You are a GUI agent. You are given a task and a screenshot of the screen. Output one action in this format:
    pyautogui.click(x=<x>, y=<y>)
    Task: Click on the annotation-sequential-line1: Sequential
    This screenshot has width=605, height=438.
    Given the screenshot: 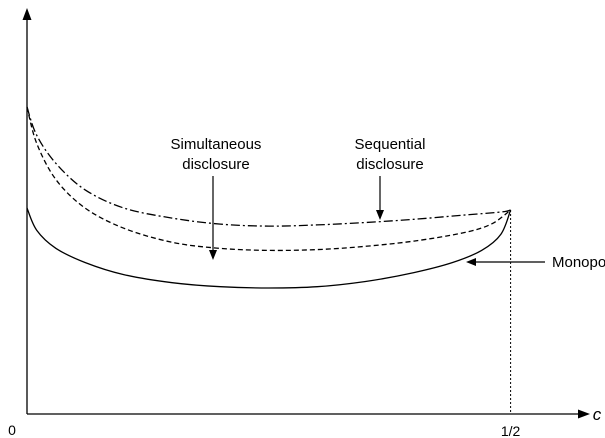 What is the action you would take?
    pyautogui.click(x=390, y=144)
    